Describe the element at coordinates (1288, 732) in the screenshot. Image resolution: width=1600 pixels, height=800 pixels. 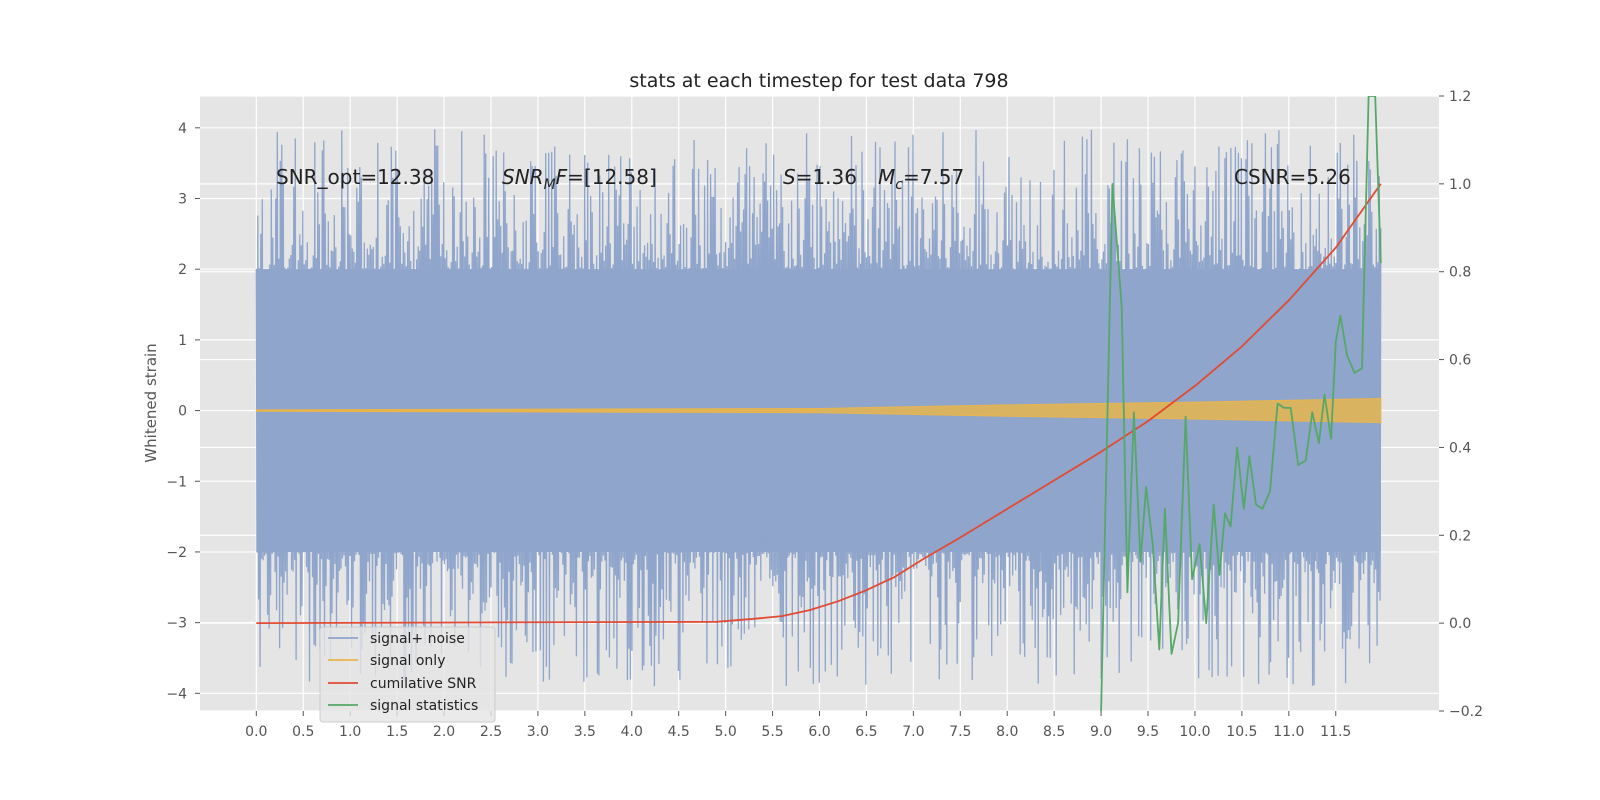
I see `x-tick-label: 11.0` at that location.